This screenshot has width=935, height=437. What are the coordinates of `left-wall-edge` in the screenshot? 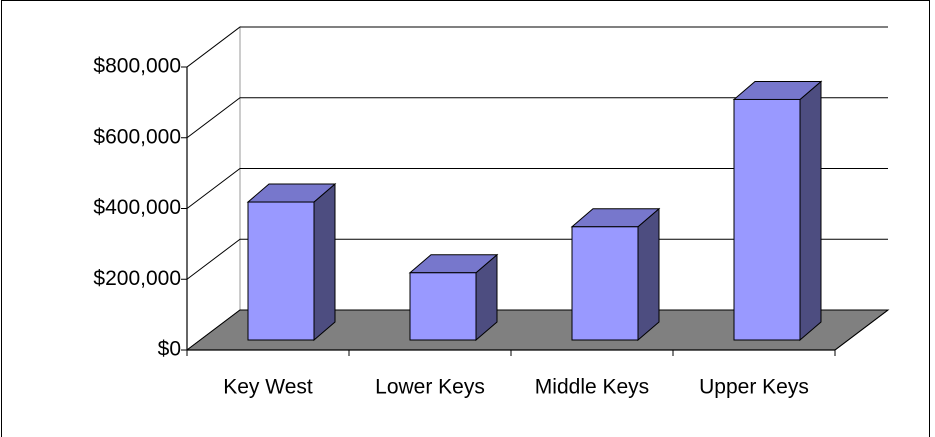 It's located at (213, 167).